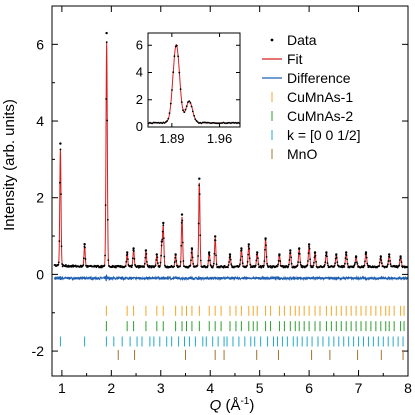  I want to click on y-axis-label: Intensity (arb. units), so click(9, 165).